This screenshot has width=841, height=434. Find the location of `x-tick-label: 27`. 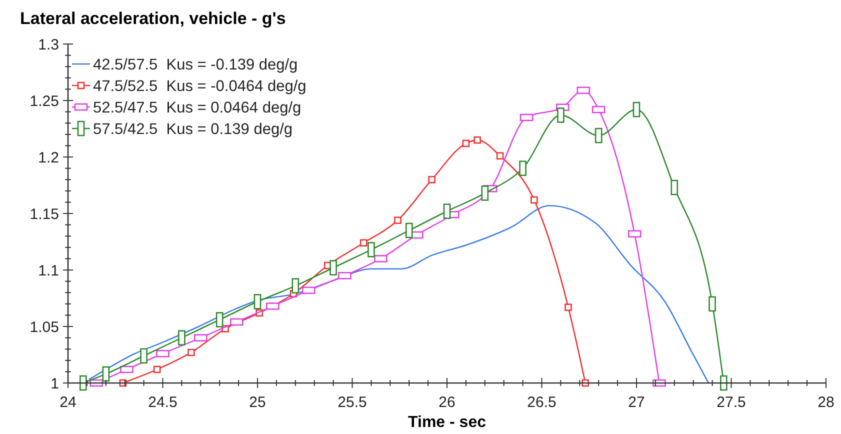

x-tick-label: 27 is located at coordinates (636, 402).